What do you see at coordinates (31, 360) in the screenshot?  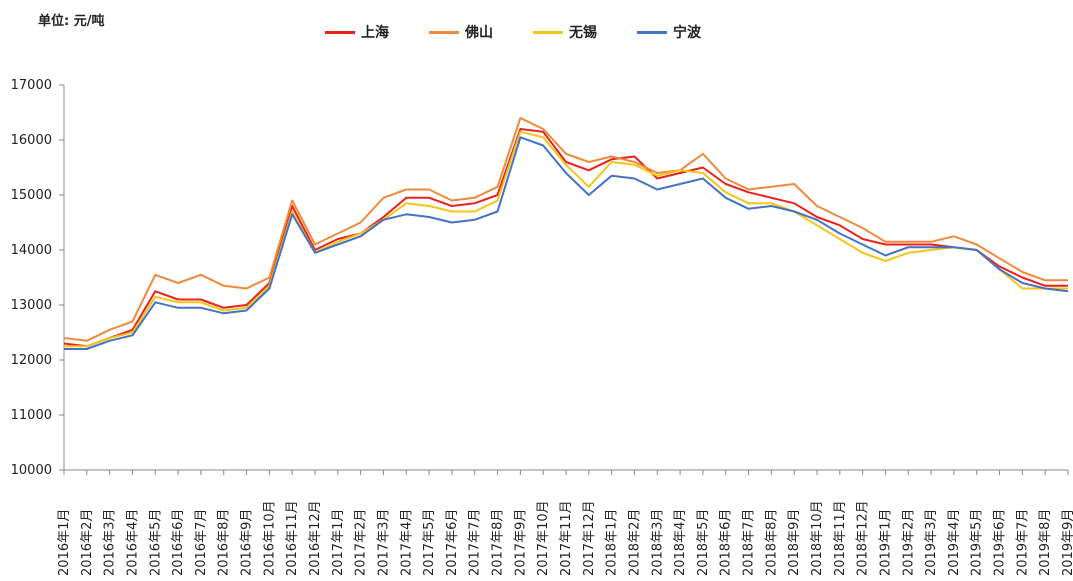 I see `y-tick-label: 12000` at bounding box center [31, 360].